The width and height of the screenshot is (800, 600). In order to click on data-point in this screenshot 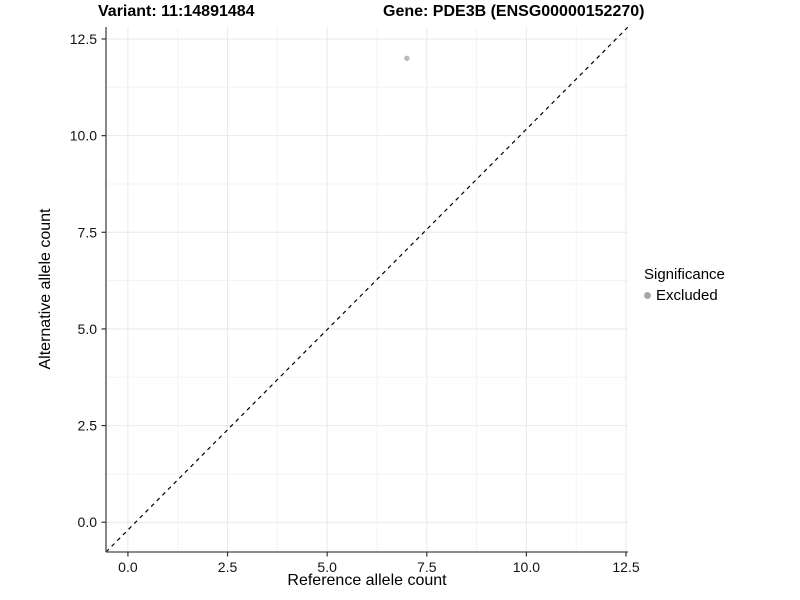, I will do `click(407, 58)`.